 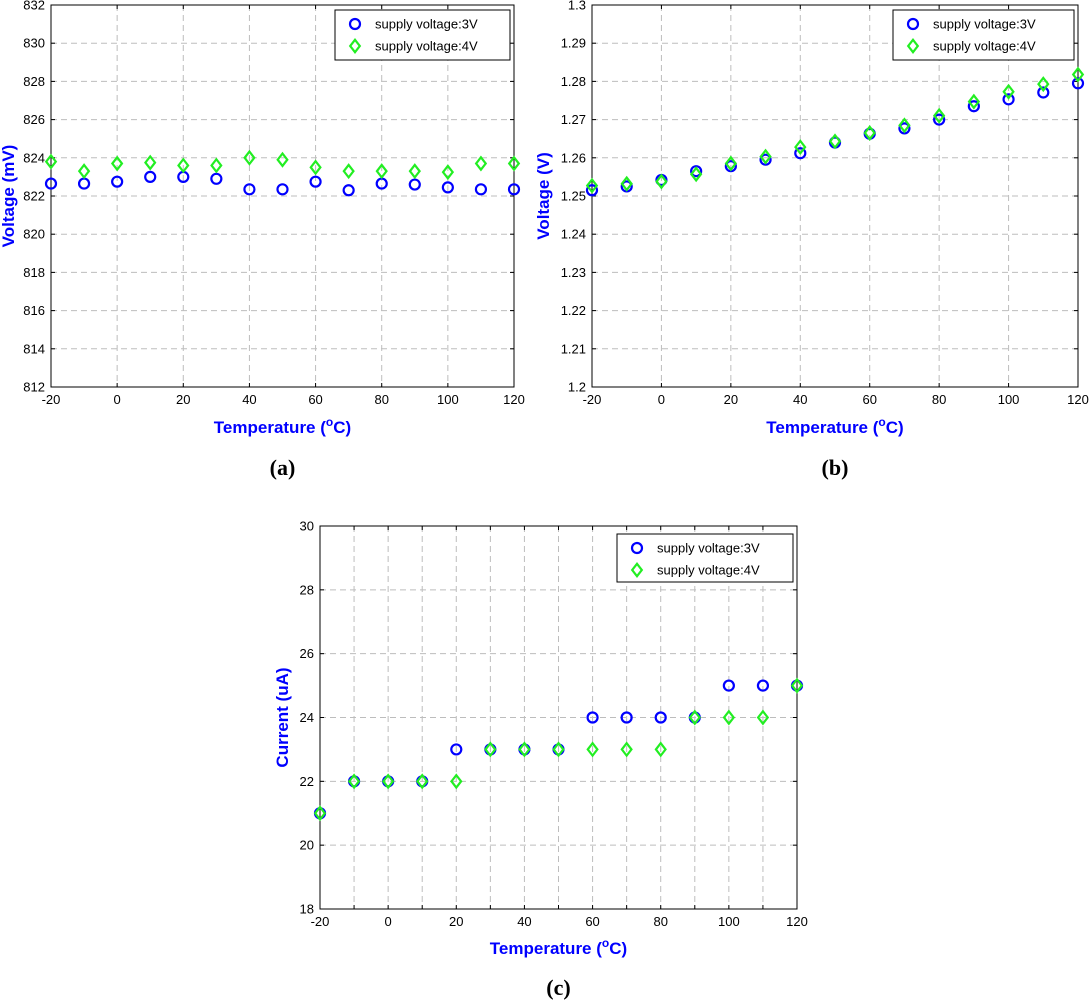 I want to click on y-tick-label: 828, so click(x=34, y=81).